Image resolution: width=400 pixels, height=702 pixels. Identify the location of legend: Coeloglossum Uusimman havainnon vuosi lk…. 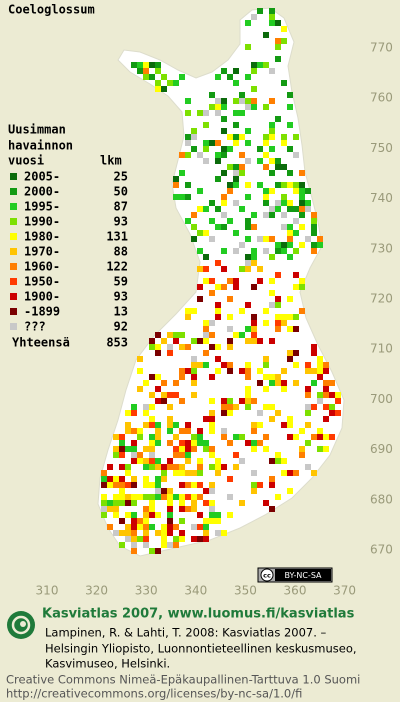
(68, 176).